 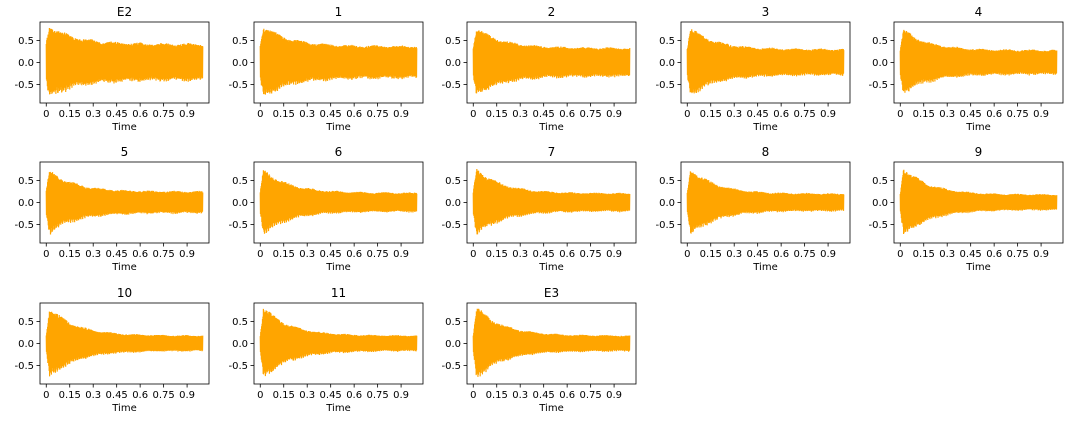 What do you see at coordinates (124, 61) in the screenshot?
I see `waveform-line-E2` at bounding box center [124, 61].